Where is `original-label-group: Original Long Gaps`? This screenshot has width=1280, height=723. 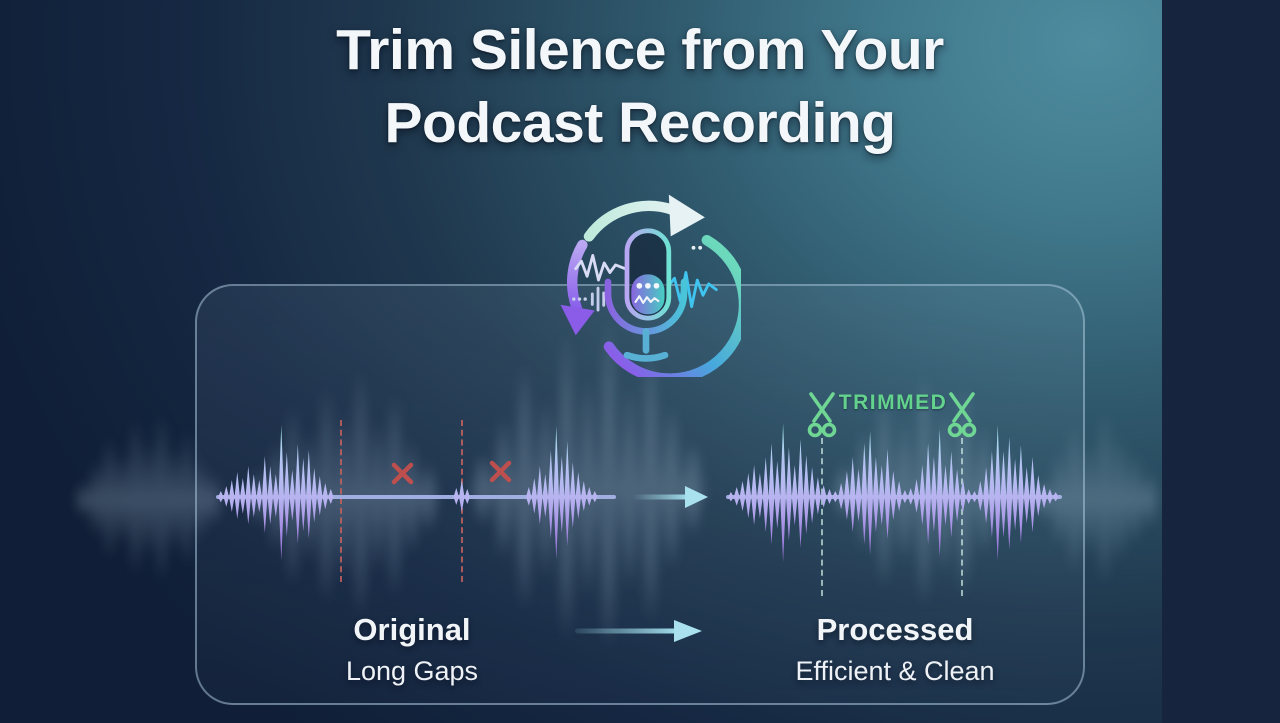 original-label-group: Original Long Gaps is located at coordinates (412, 649).